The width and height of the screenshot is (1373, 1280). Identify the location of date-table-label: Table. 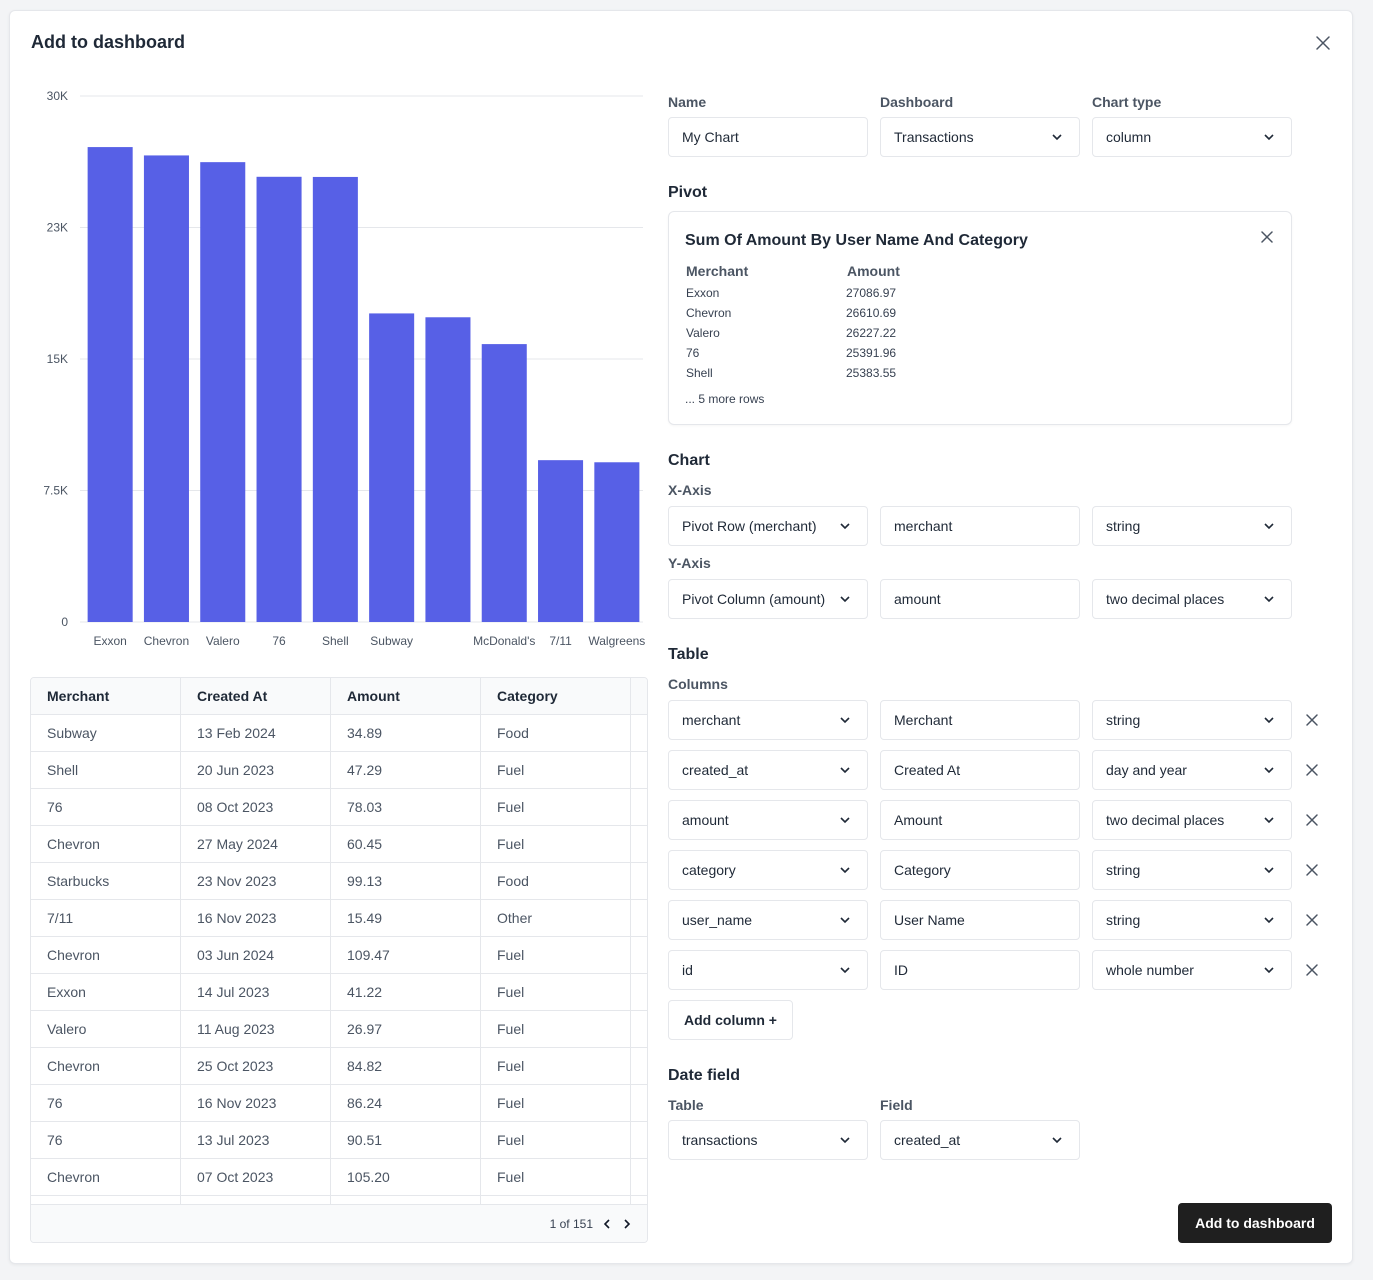
(686, 1105).